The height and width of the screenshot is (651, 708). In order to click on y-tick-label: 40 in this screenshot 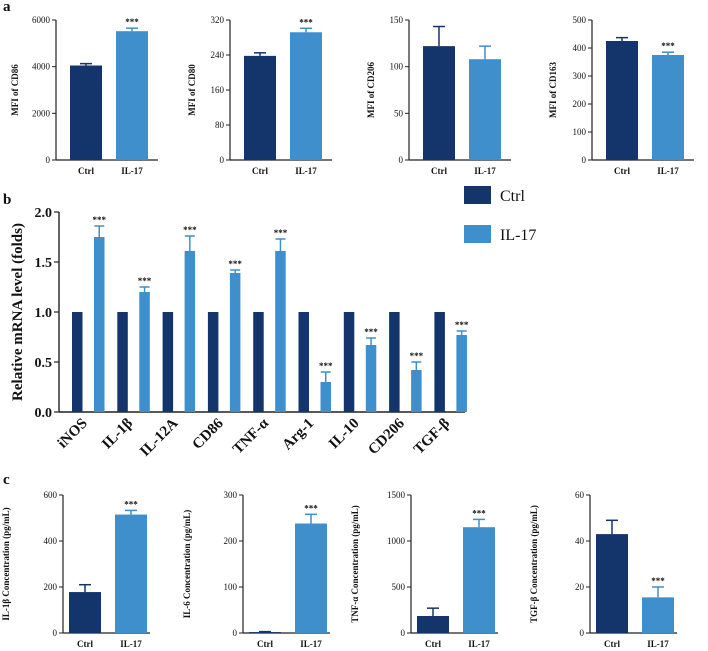, I will do `click(580, 541)`.